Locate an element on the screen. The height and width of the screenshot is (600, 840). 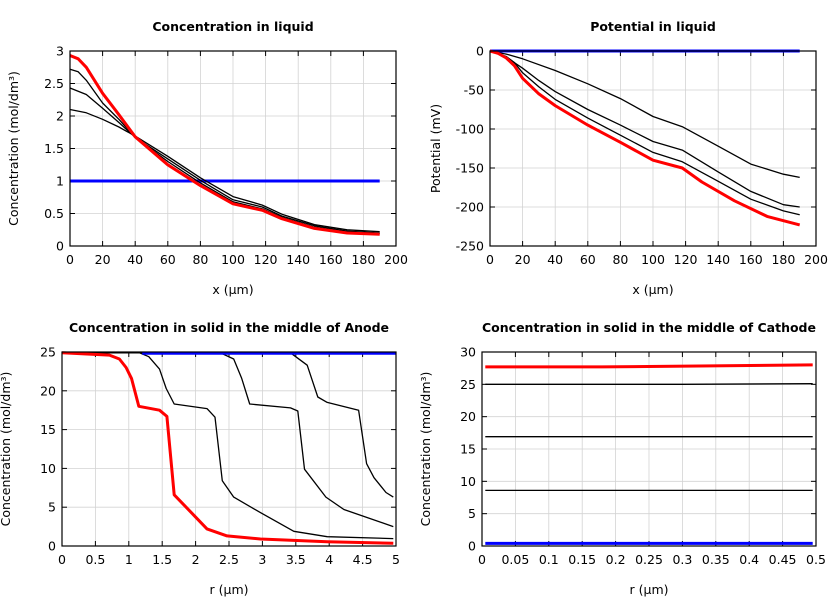
x-tick-label: 3 is located at coordinates (262, 559).